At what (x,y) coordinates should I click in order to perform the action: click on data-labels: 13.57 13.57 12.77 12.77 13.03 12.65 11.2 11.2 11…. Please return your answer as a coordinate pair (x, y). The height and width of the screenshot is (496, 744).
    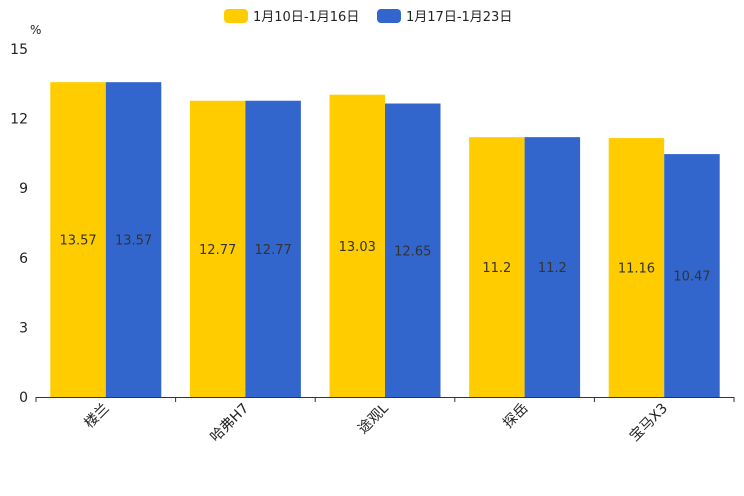
    Looking at the image, I should click on (384, 259).